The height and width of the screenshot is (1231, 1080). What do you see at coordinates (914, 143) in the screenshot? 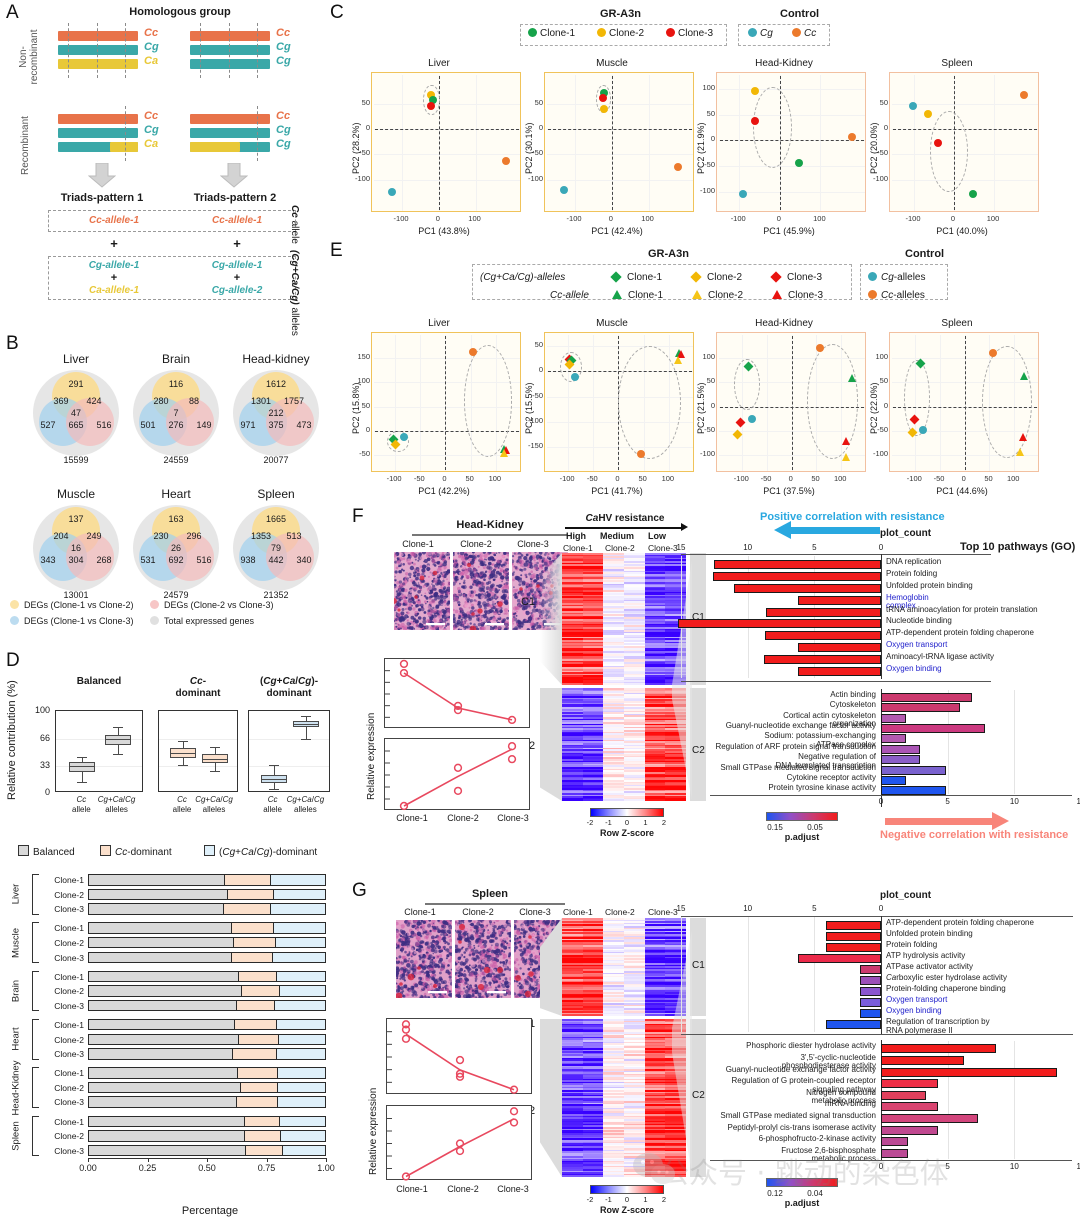
I see `pca-gridline-x` at bounding box center [914, 143].